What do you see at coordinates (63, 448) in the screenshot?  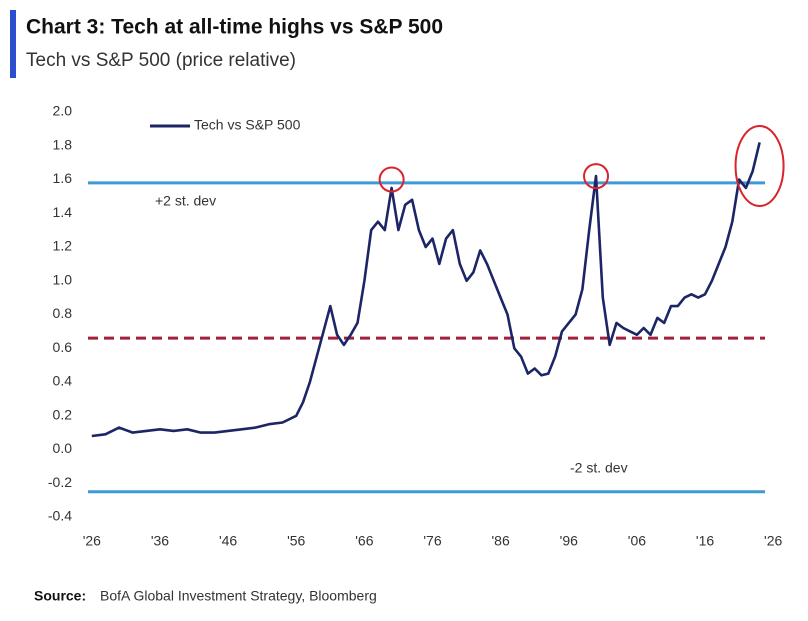 I see `y-tick-label: 0.0` at bounding box center [63, 448].